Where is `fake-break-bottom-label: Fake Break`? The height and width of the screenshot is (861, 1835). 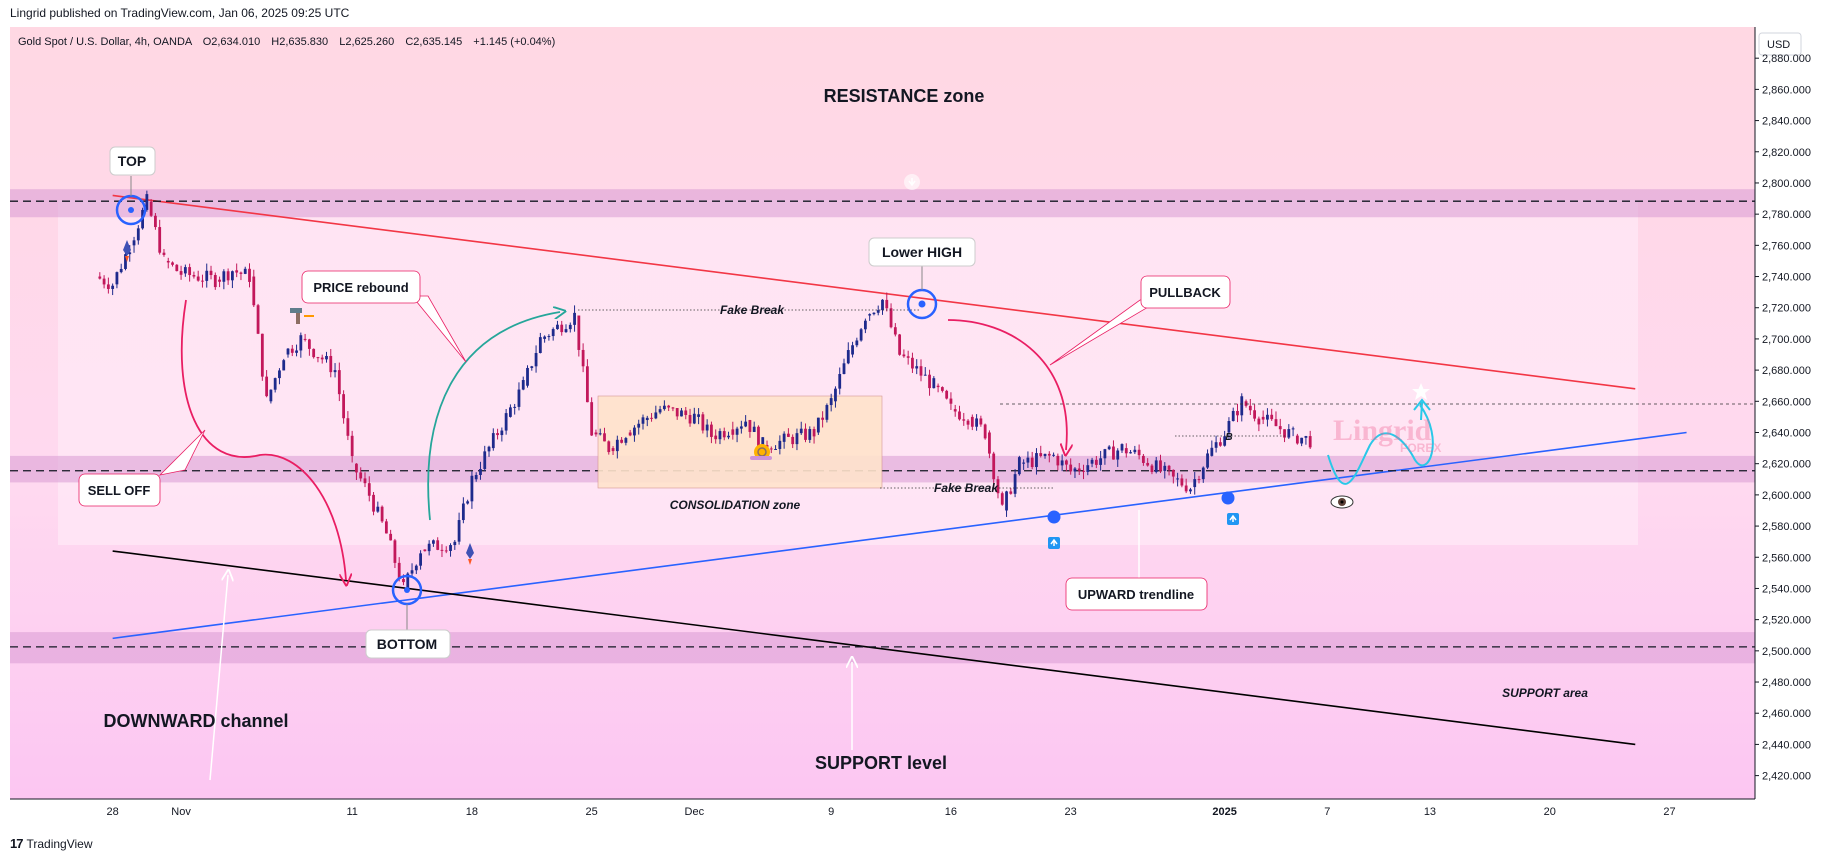 fake-break-bottom-label: Fake Break is located at coordinates (966, 488).